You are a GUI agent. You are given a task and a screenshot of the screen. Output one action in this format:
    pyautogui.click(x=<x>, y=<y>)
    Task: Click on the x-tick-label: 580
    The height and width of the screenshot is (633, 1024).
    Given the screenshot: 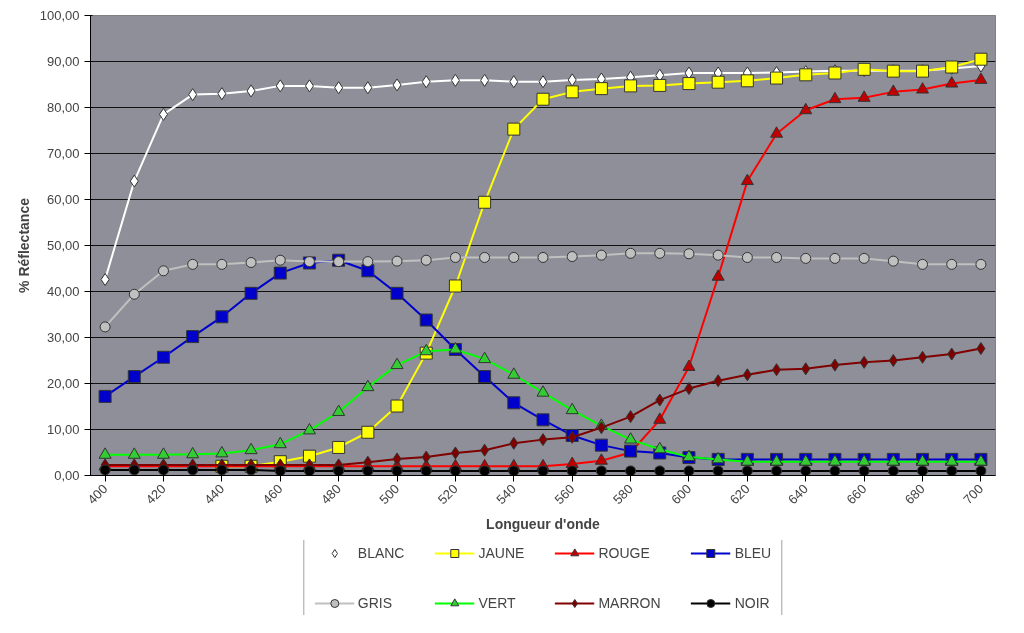 What is the action you would take?
    pyautogui.click(x=622, y=494)
    